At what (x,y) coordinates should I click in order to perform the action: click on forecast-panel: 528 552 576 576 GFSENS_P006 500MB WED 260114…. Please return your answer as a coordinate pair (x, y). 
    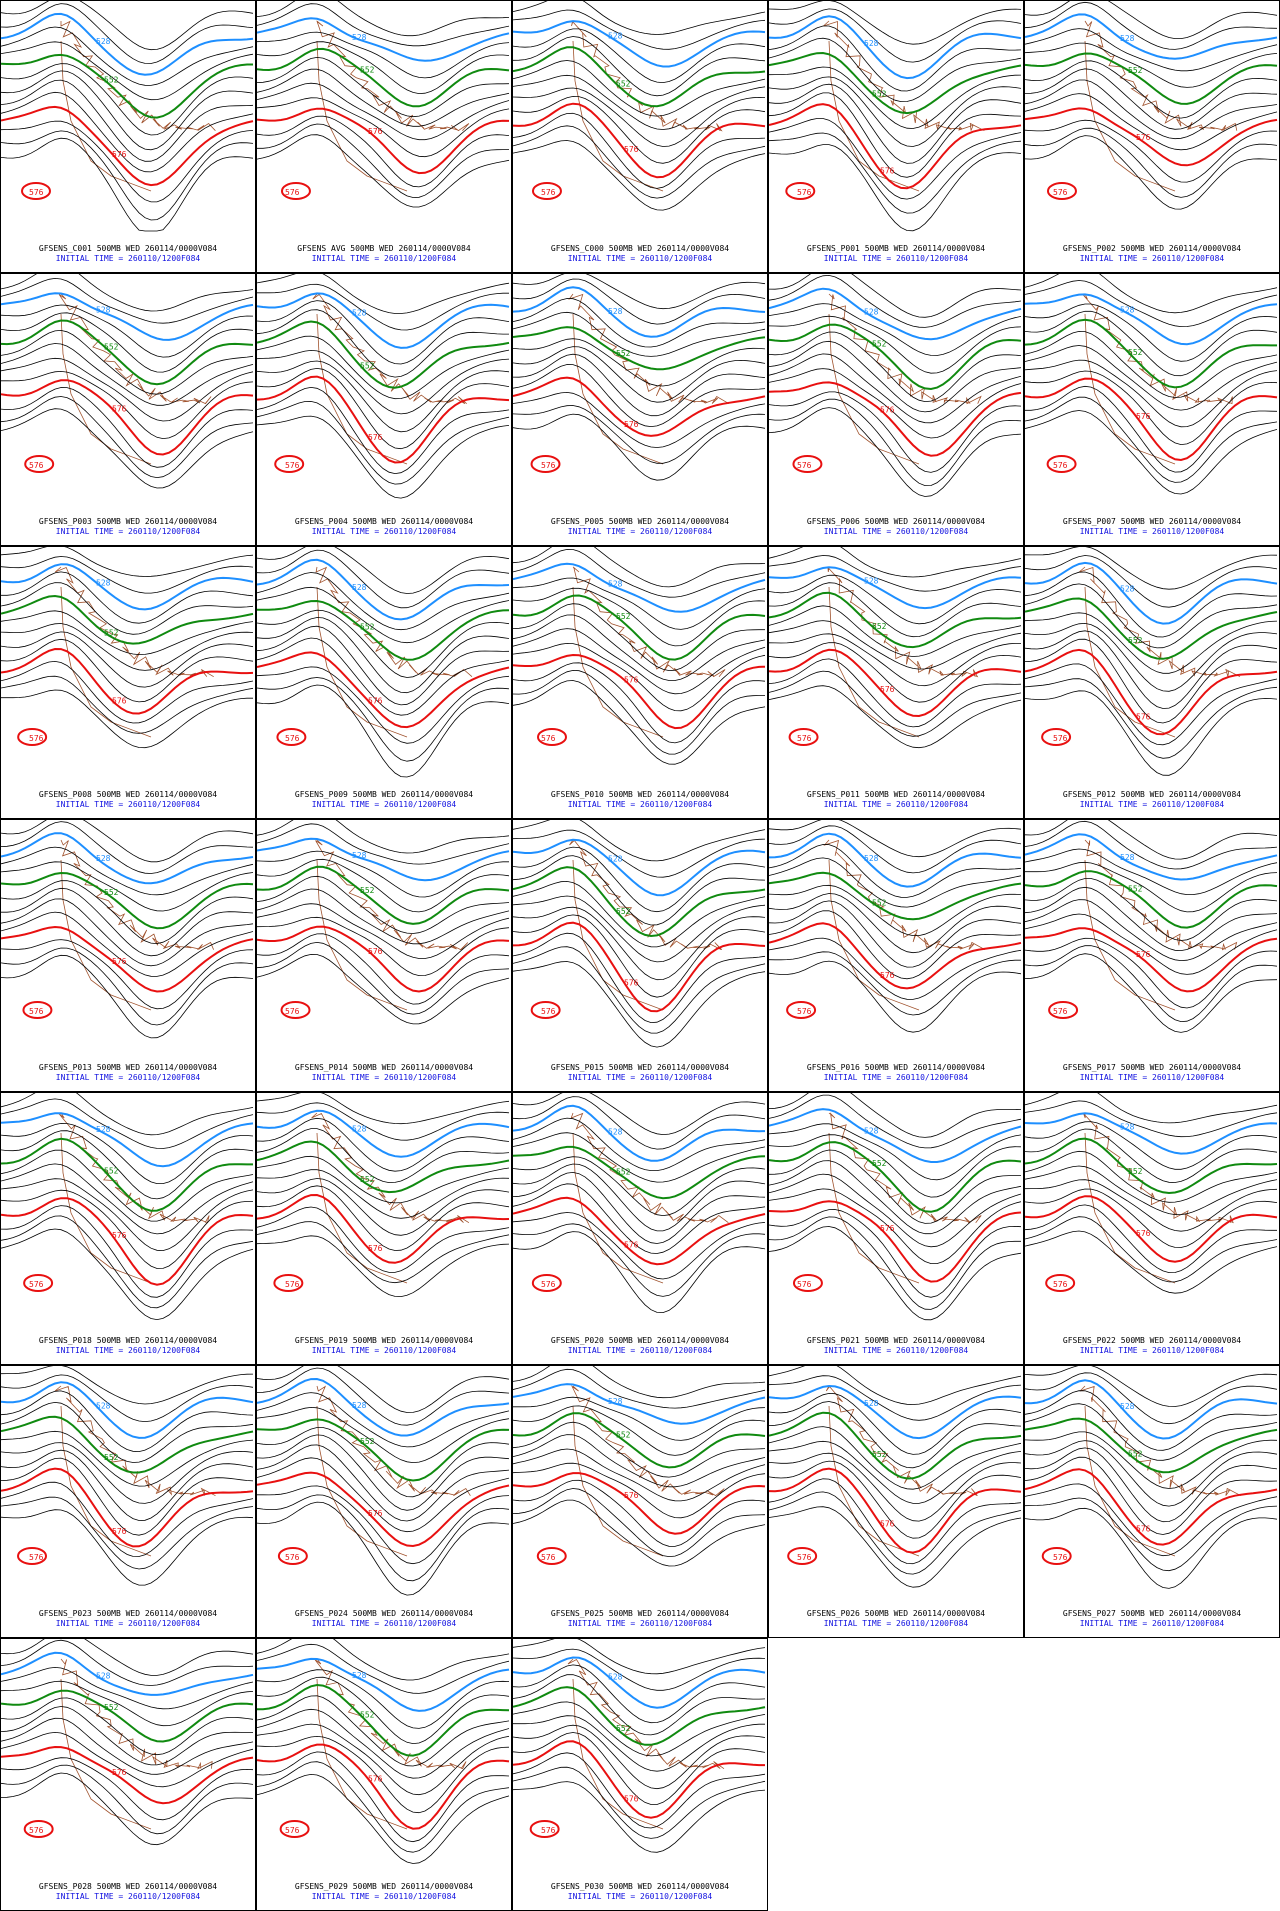
    Looking at the image, I should click on (896, 405).